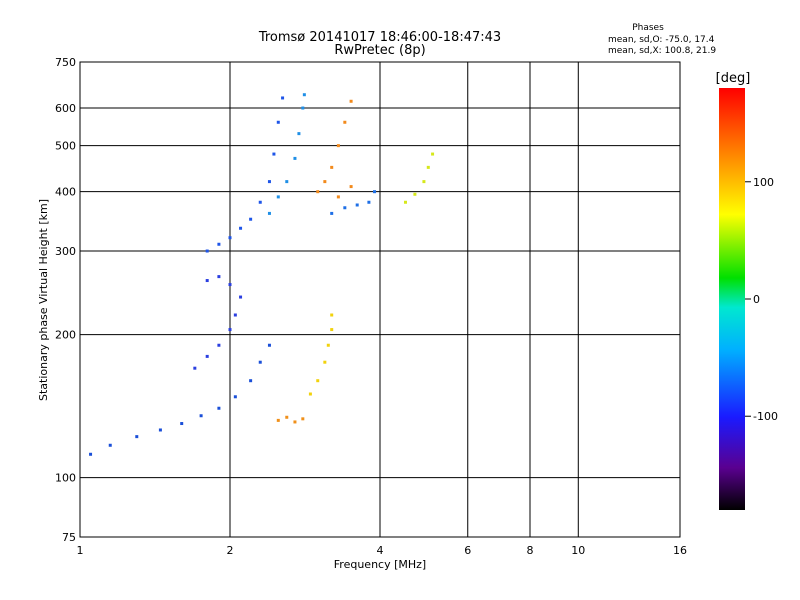  What do you see at coordinates (65, 251) in the screenshot?
I see `y-tick-label: 300` at bounding box center [65, 251].